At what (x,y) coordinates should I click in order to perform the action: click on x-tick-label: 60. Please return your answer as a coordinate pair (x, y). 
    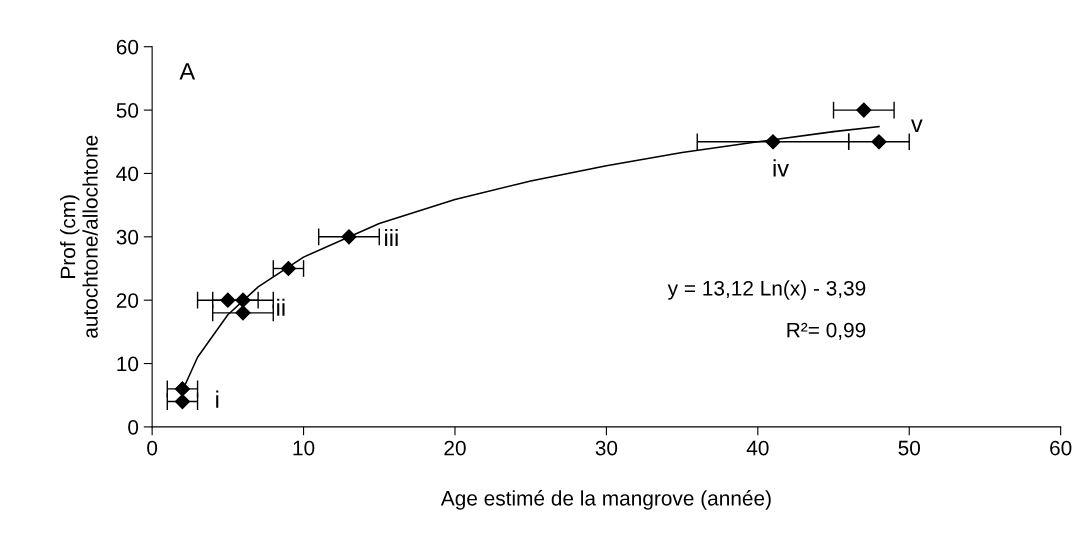
    Looking at the image, I should click on (1061, 448).